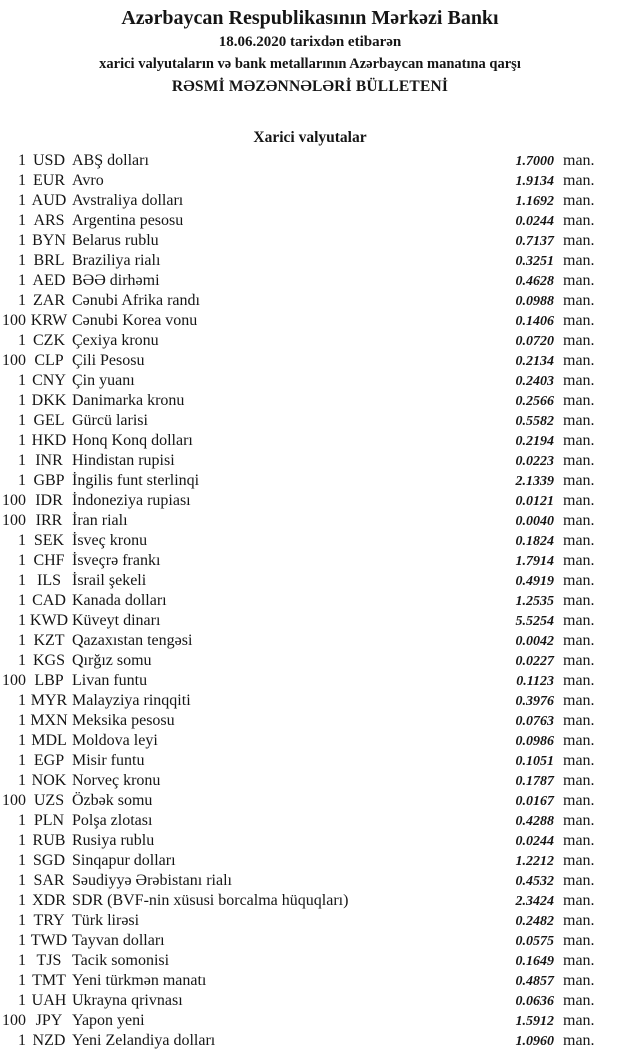 This screenshot has height=1053, width=620. I want to click on exchange-rate: 1.7914, so click(535, 561).